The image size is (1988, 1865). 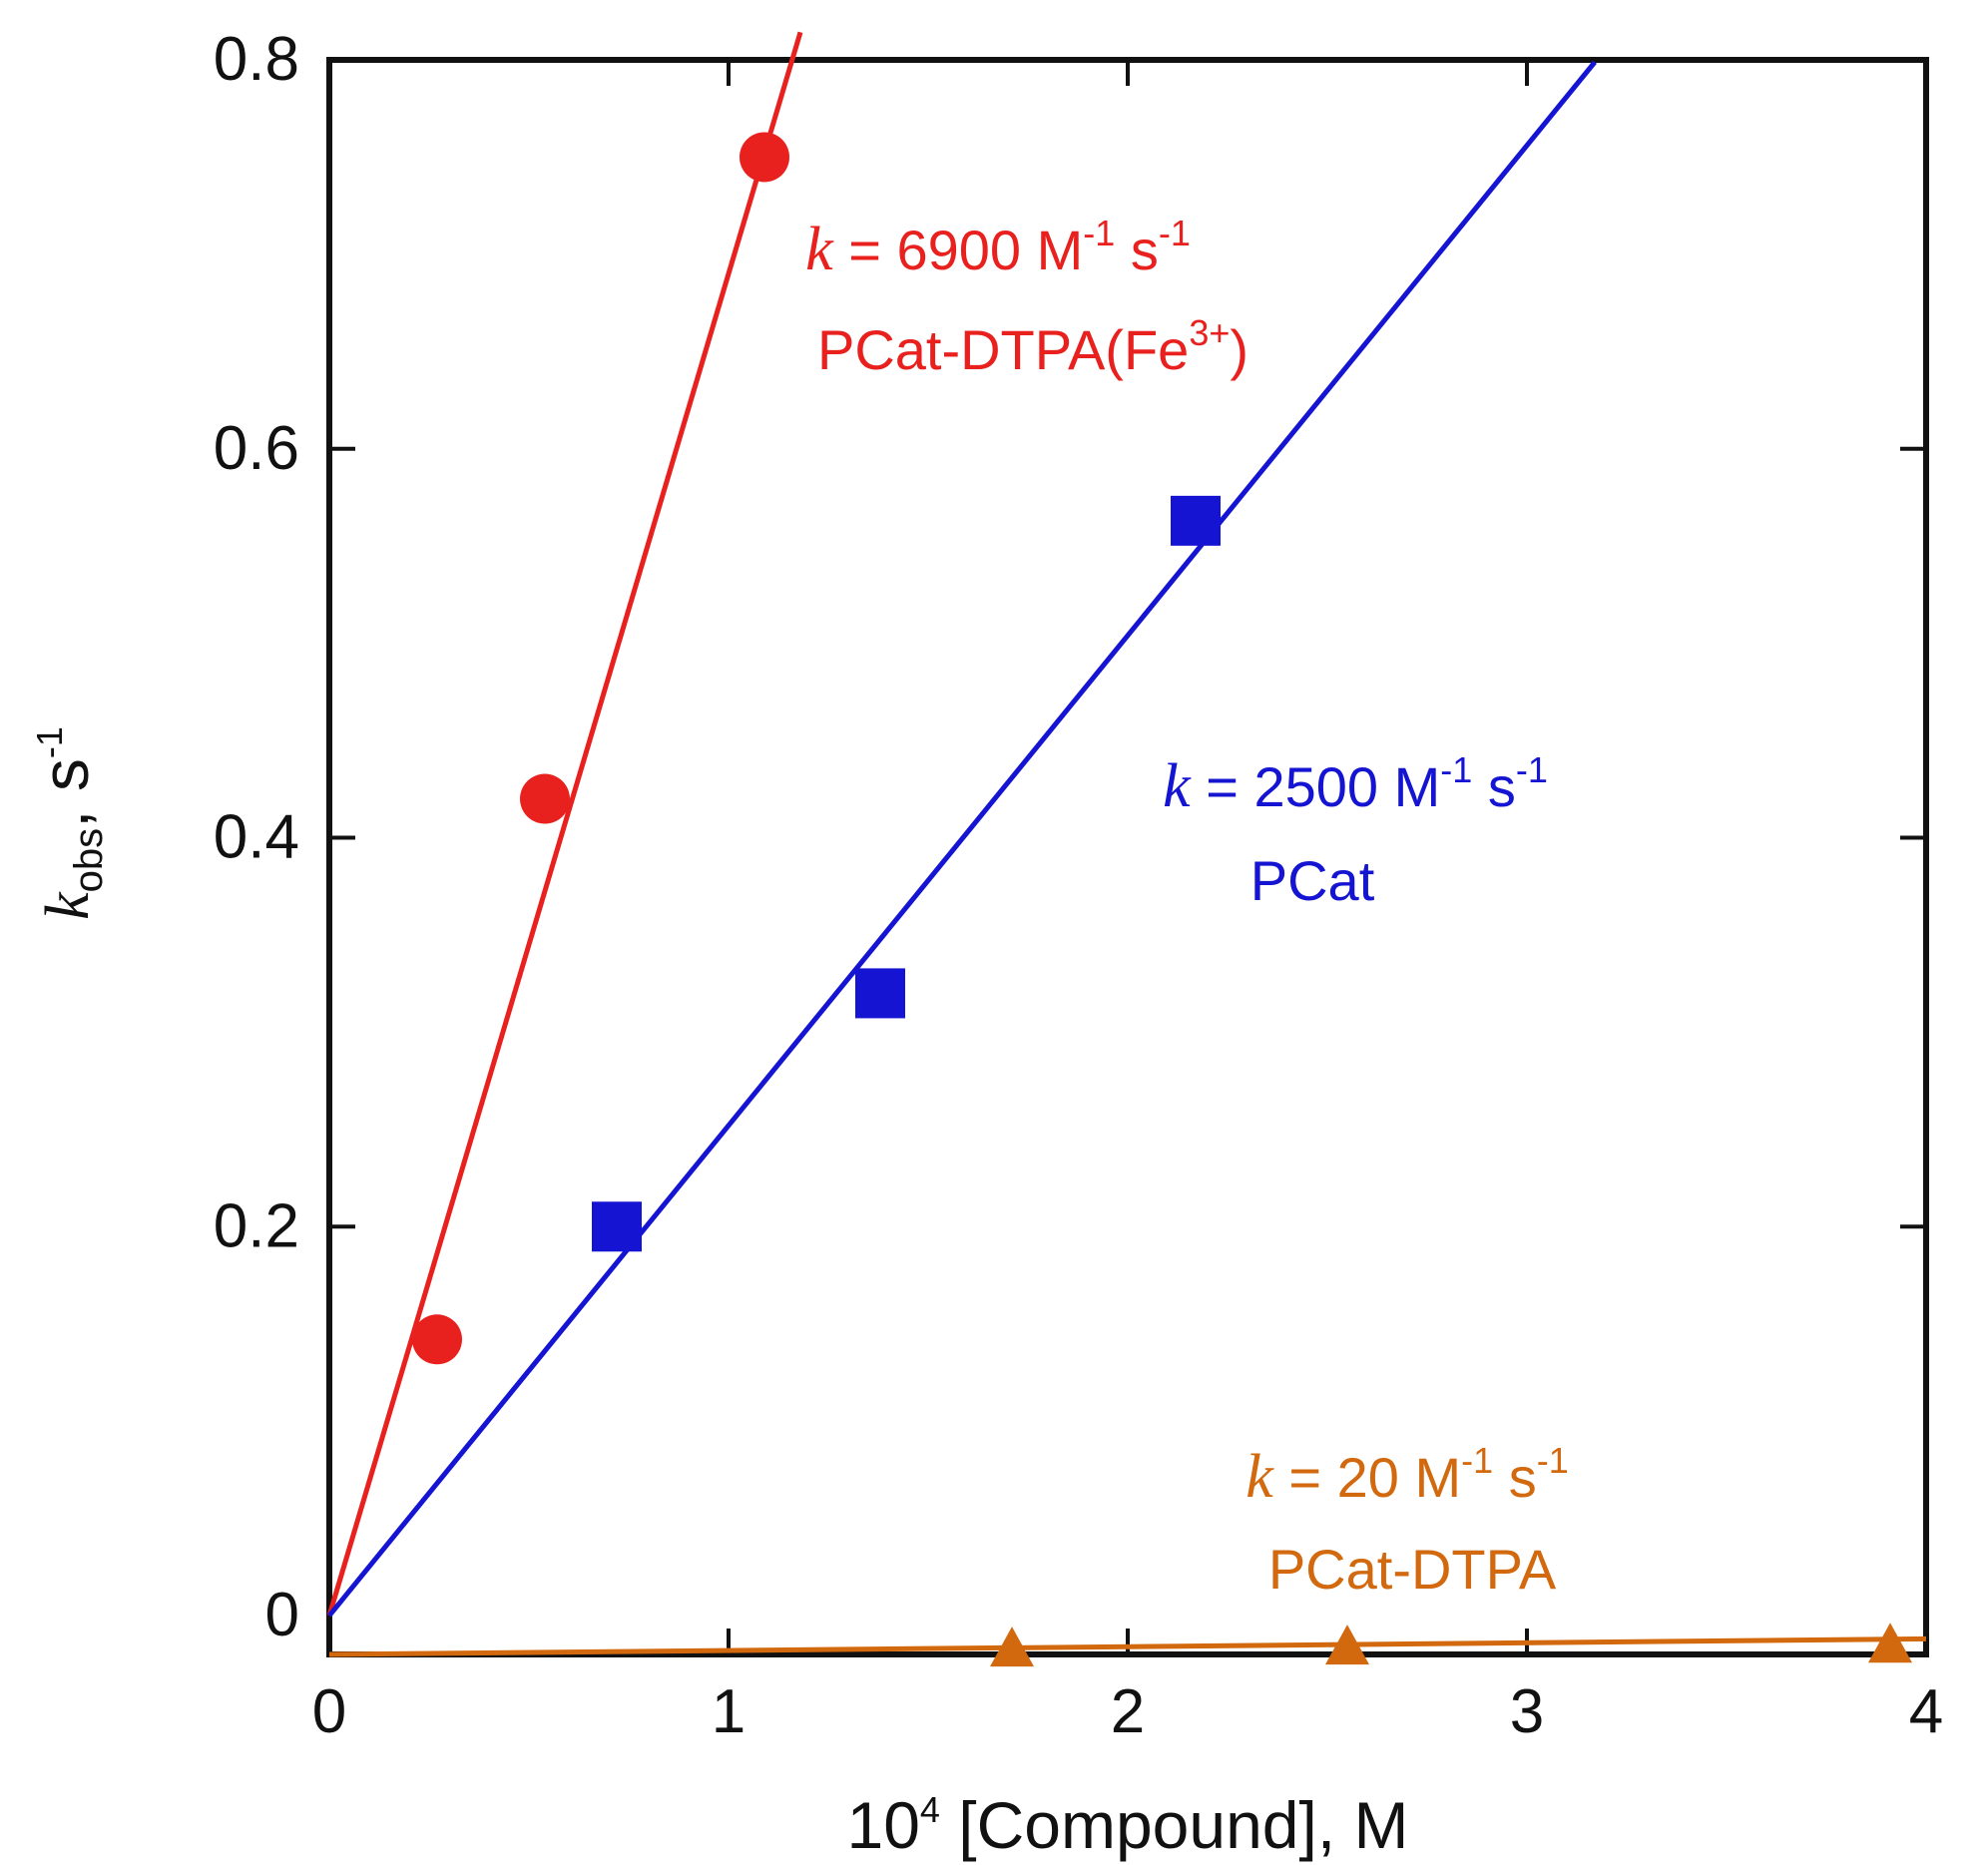 I want to click on x-axis-title-base: 10, so click(x=883, y=1825).